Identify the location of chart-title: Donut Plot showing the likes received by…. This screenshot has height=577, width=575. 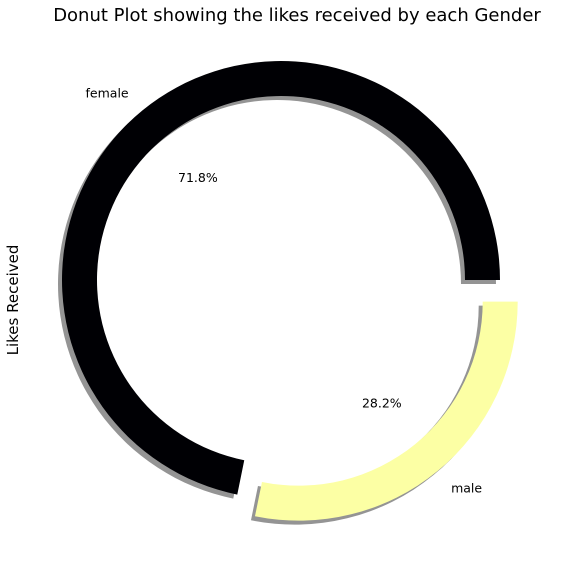
(297, 15).